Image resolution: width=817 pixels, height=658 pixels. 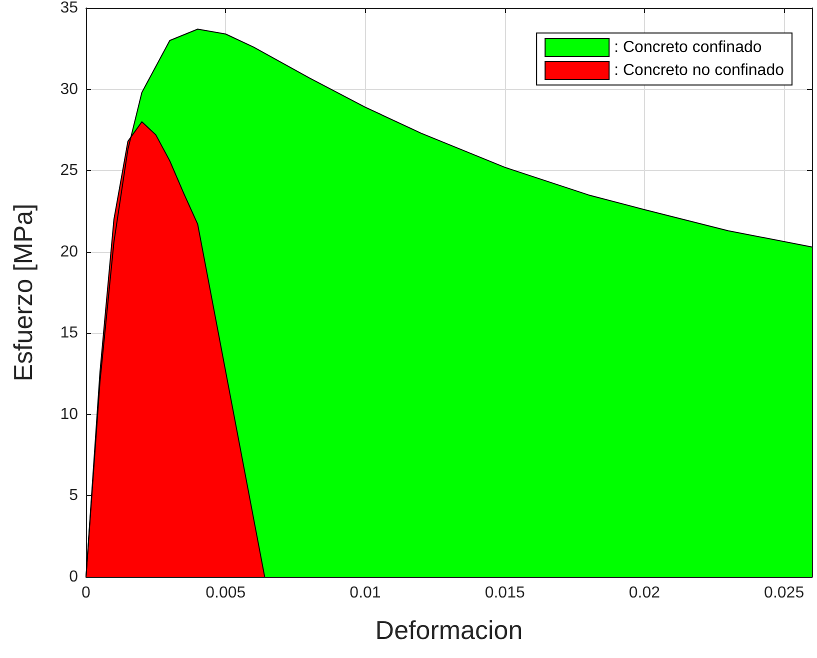 I want to click on y-axis-title: Esfuerzo [MPa], so click(x=23, y=293).